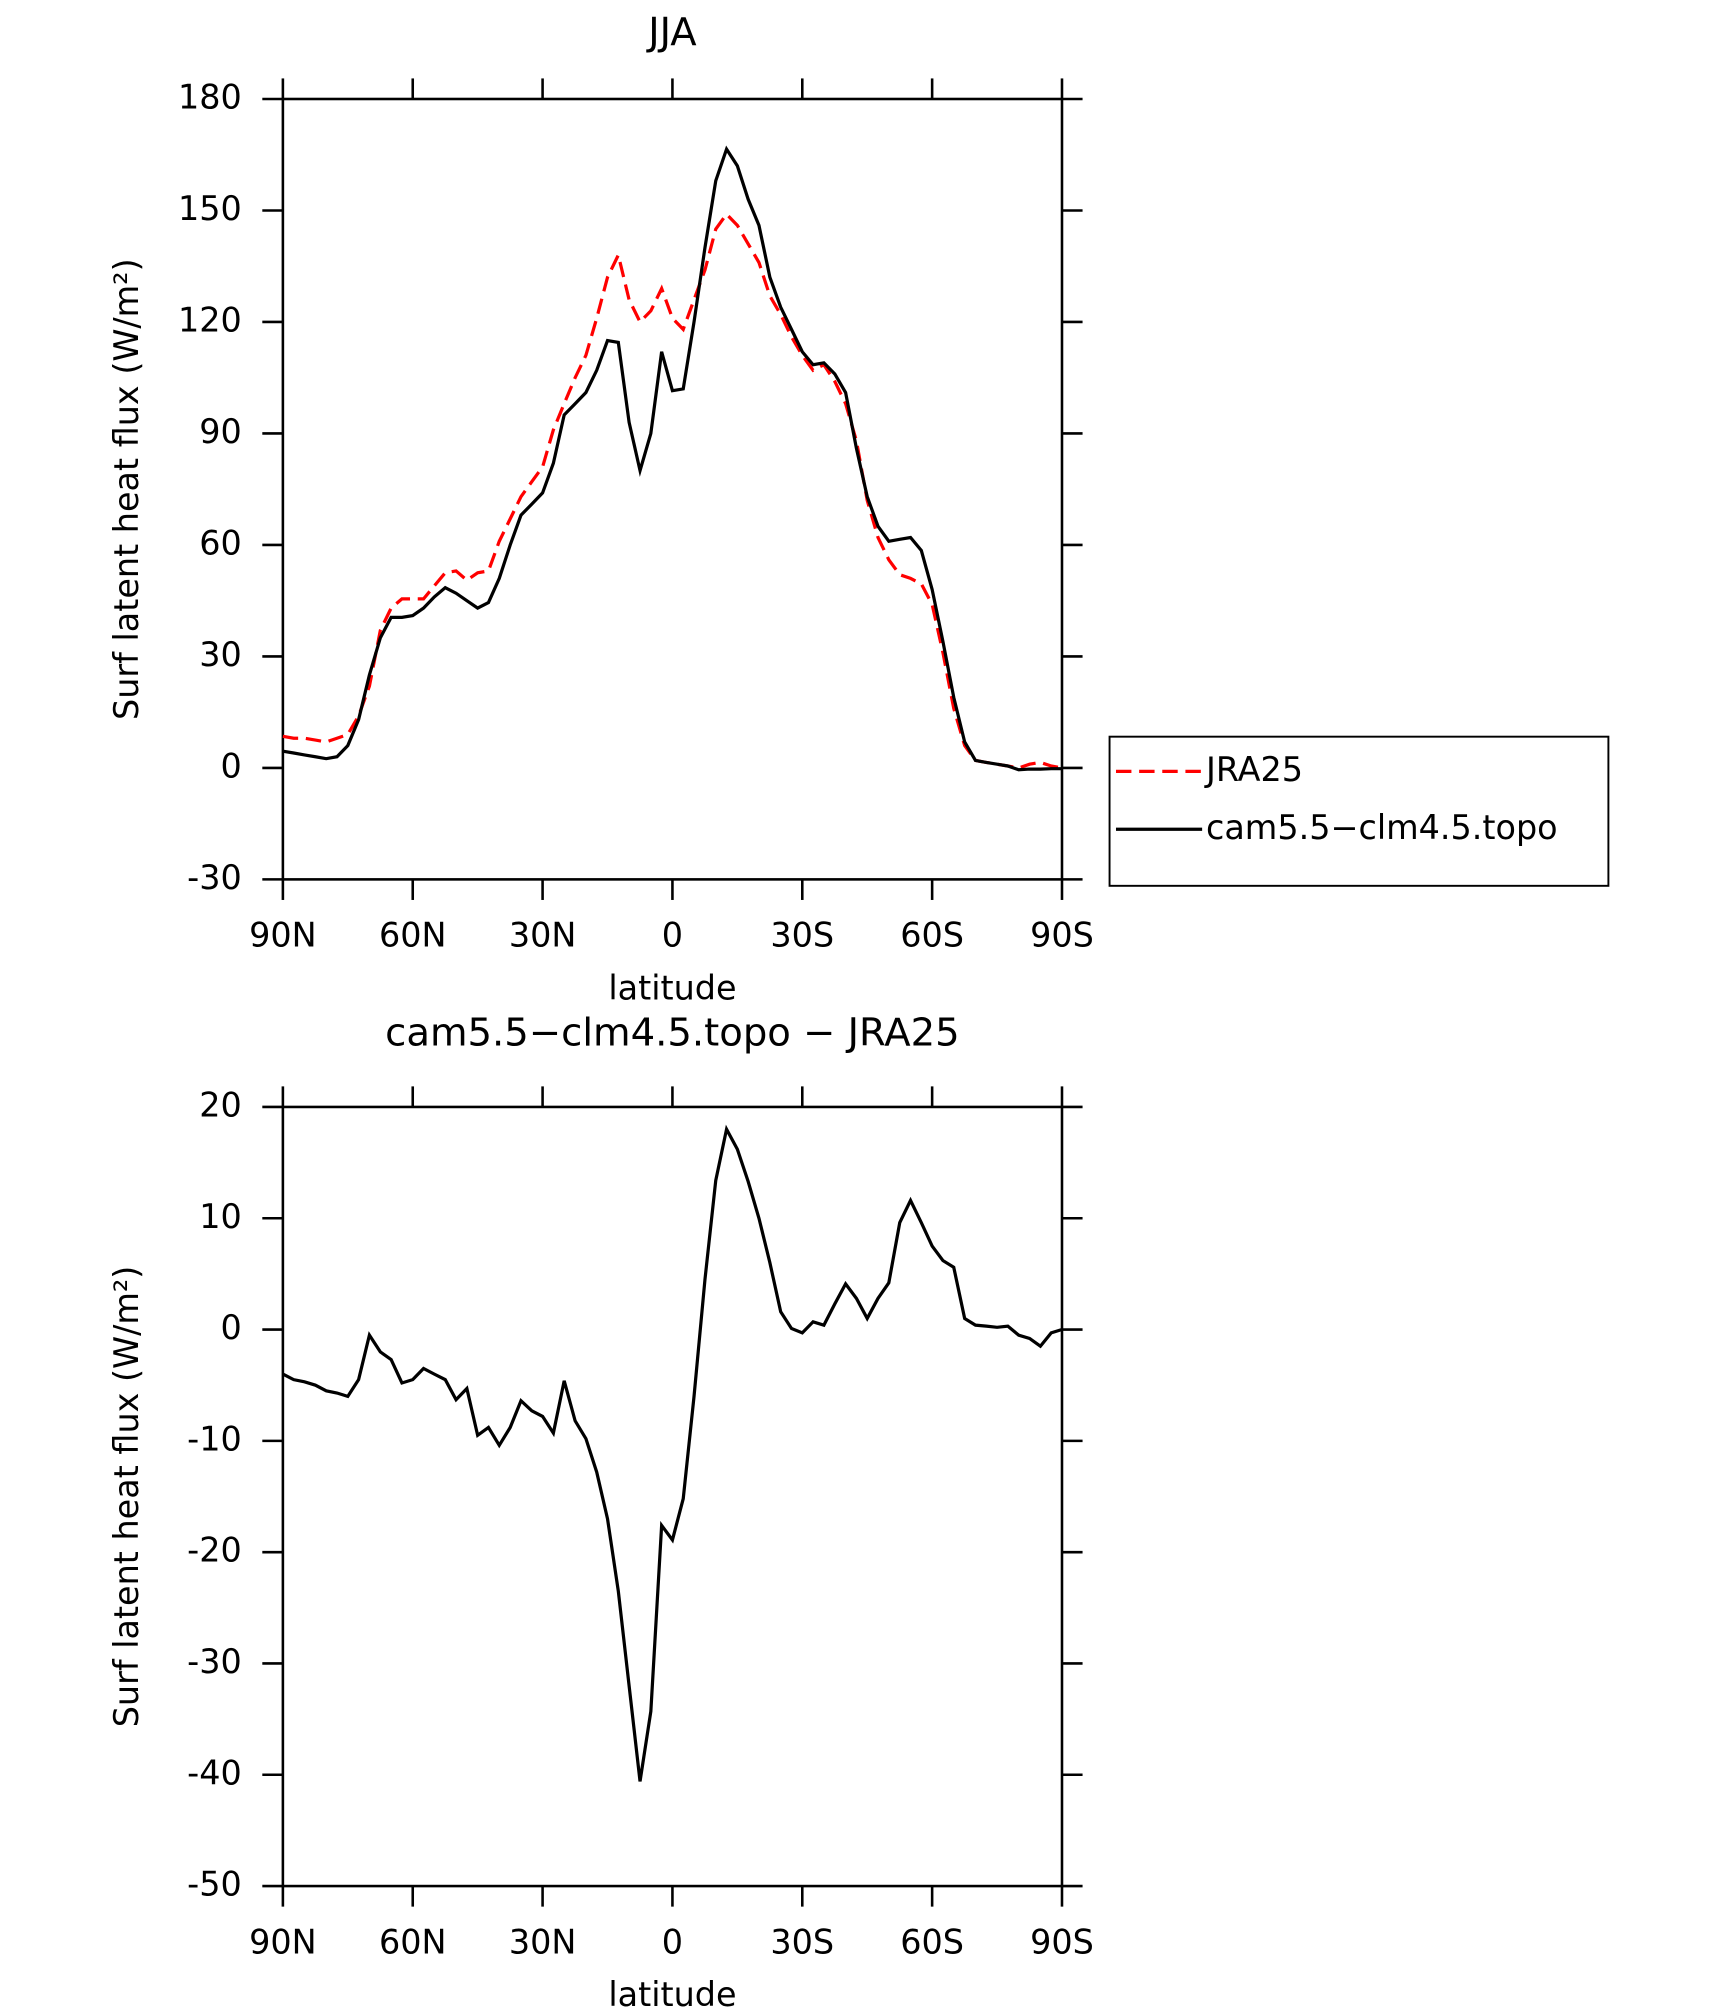 This screenshot has width=1710, height=2010. I want to click on y-tick-label: 120, so click(210, 319).